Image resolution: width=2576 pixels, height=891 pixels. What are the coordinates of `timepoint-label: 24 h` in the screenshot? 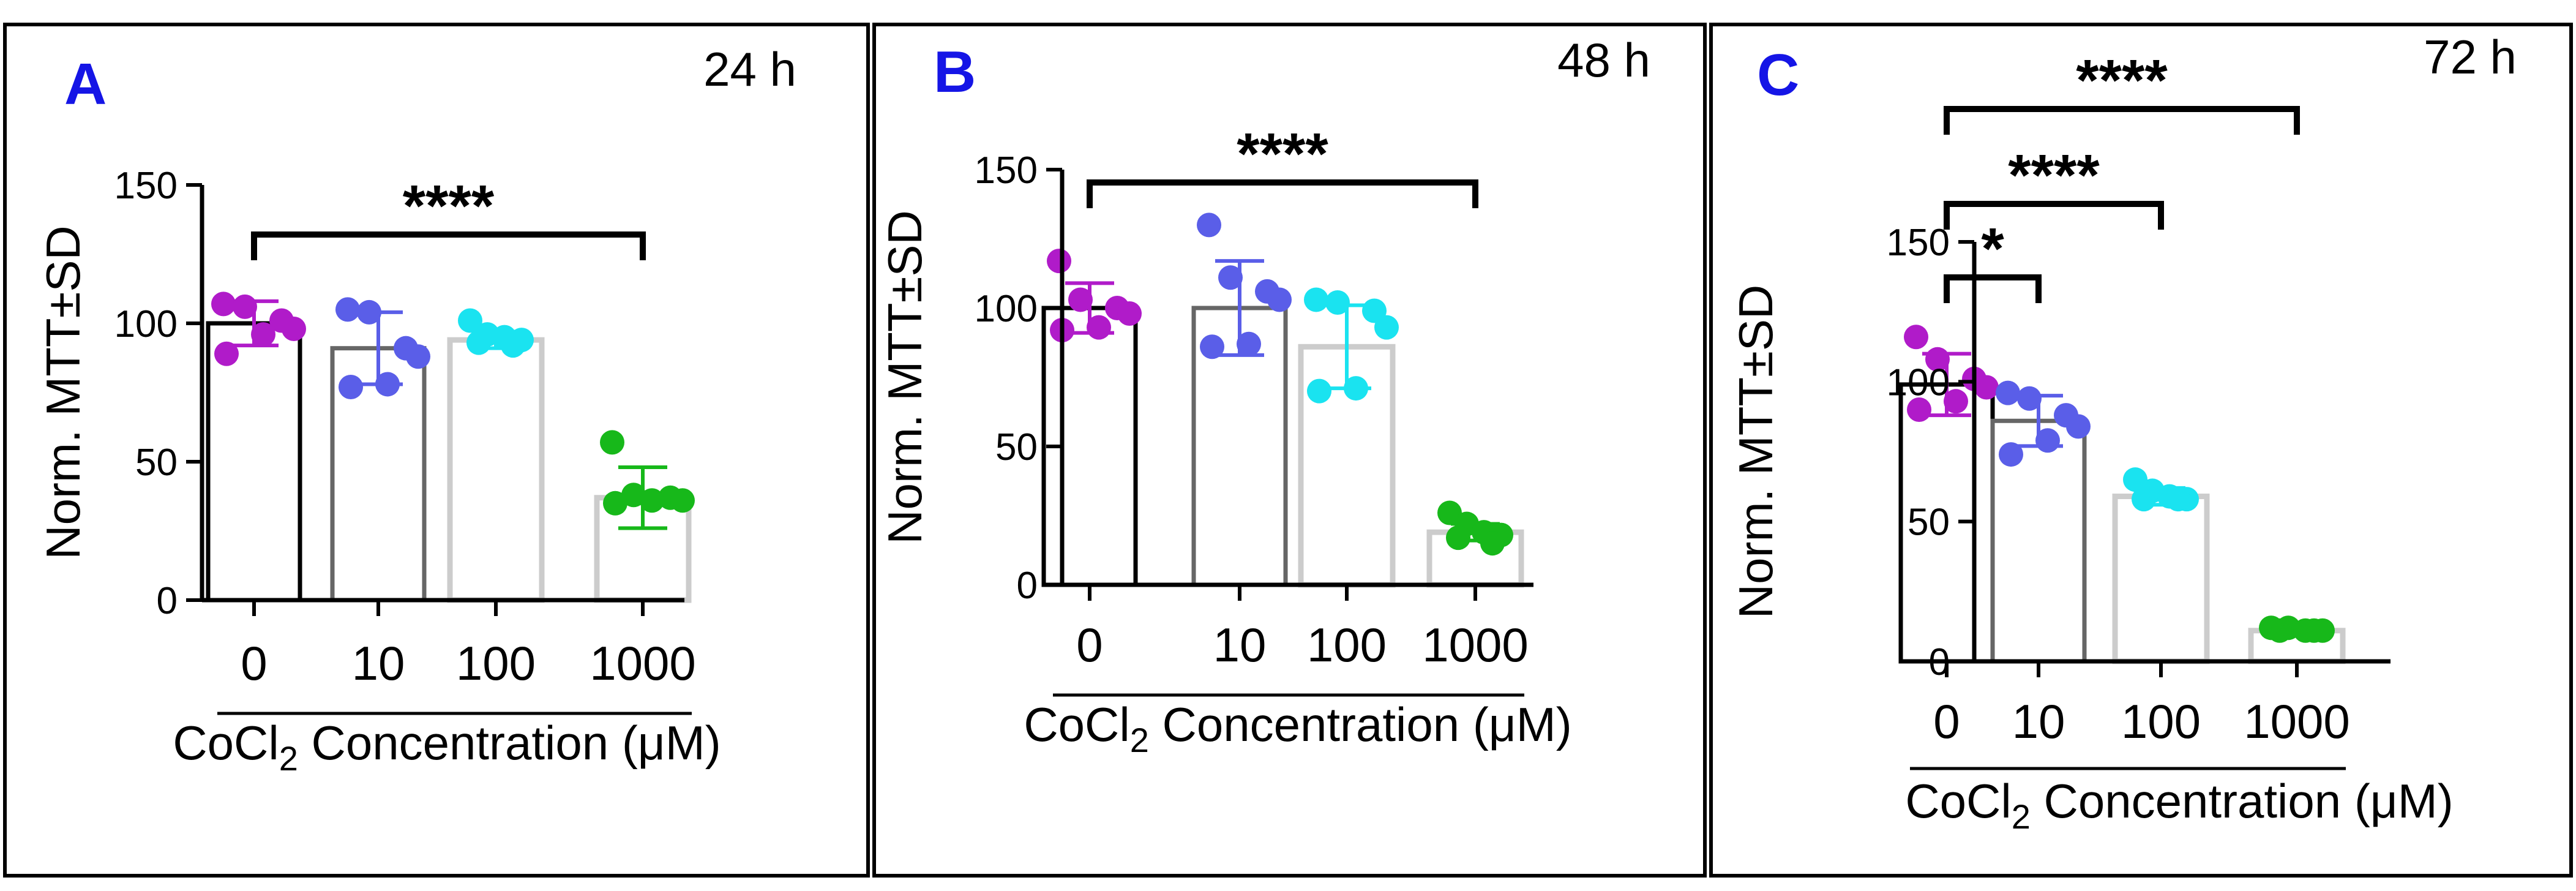 It's located at (750, 69).